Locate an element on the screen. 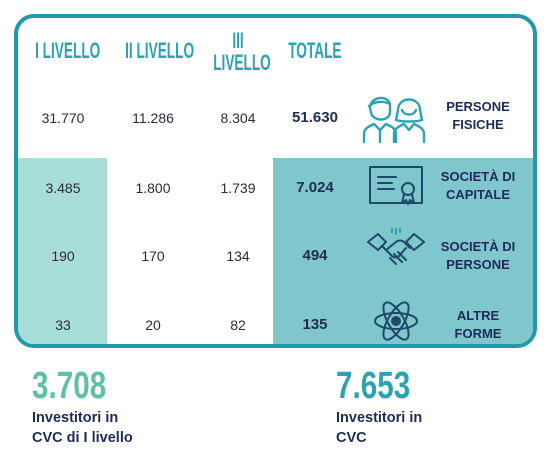 The height and width of the screenshot is (456, 553). first-level-highlight-band is located at coordinates (62, 251).